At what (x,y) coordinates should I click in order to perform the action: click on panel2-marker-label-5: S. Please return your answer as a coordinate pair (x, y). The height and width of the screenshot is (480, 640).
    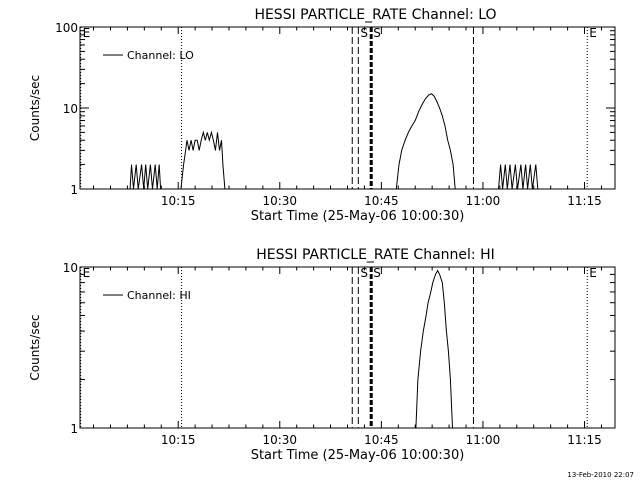
    Looking at the image, I should click on (377, 273).